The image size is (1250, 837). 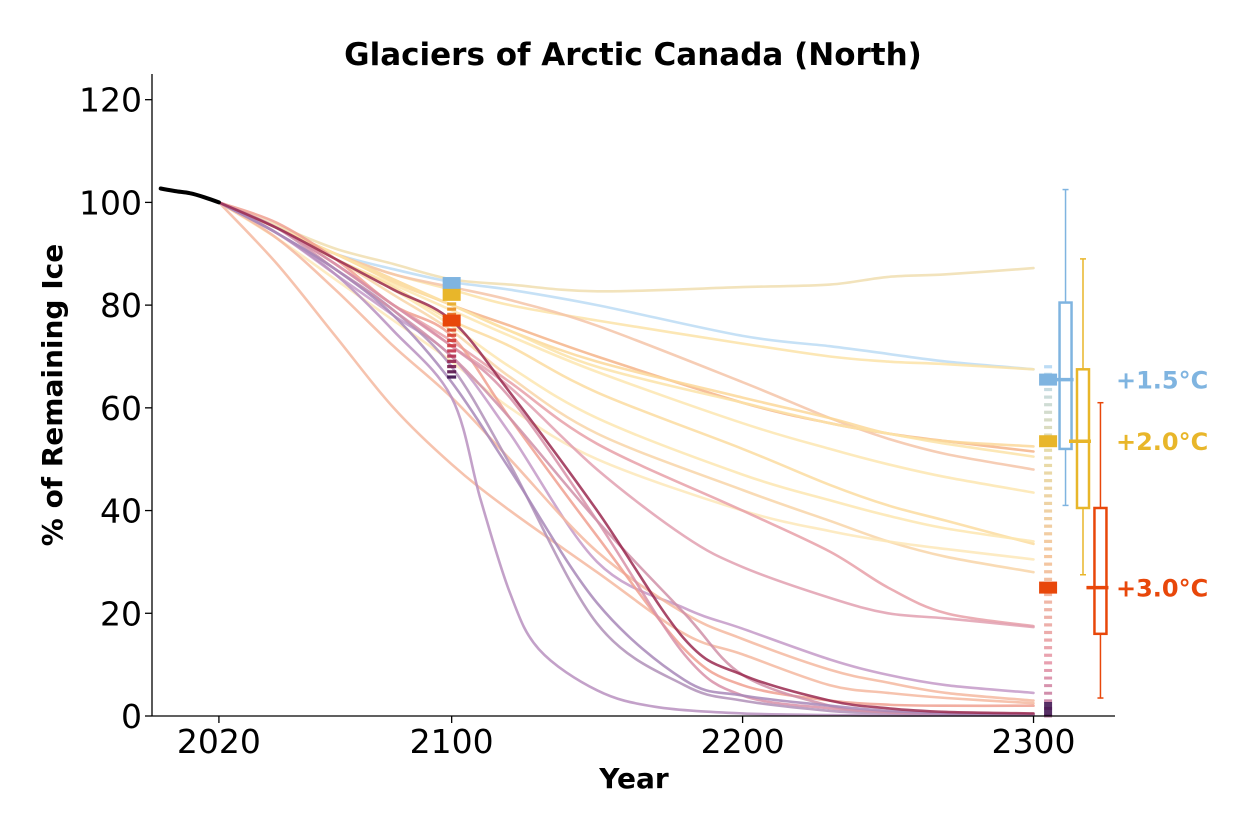 I want to click on boxplot-3-box, so click(x=1100, y=571).